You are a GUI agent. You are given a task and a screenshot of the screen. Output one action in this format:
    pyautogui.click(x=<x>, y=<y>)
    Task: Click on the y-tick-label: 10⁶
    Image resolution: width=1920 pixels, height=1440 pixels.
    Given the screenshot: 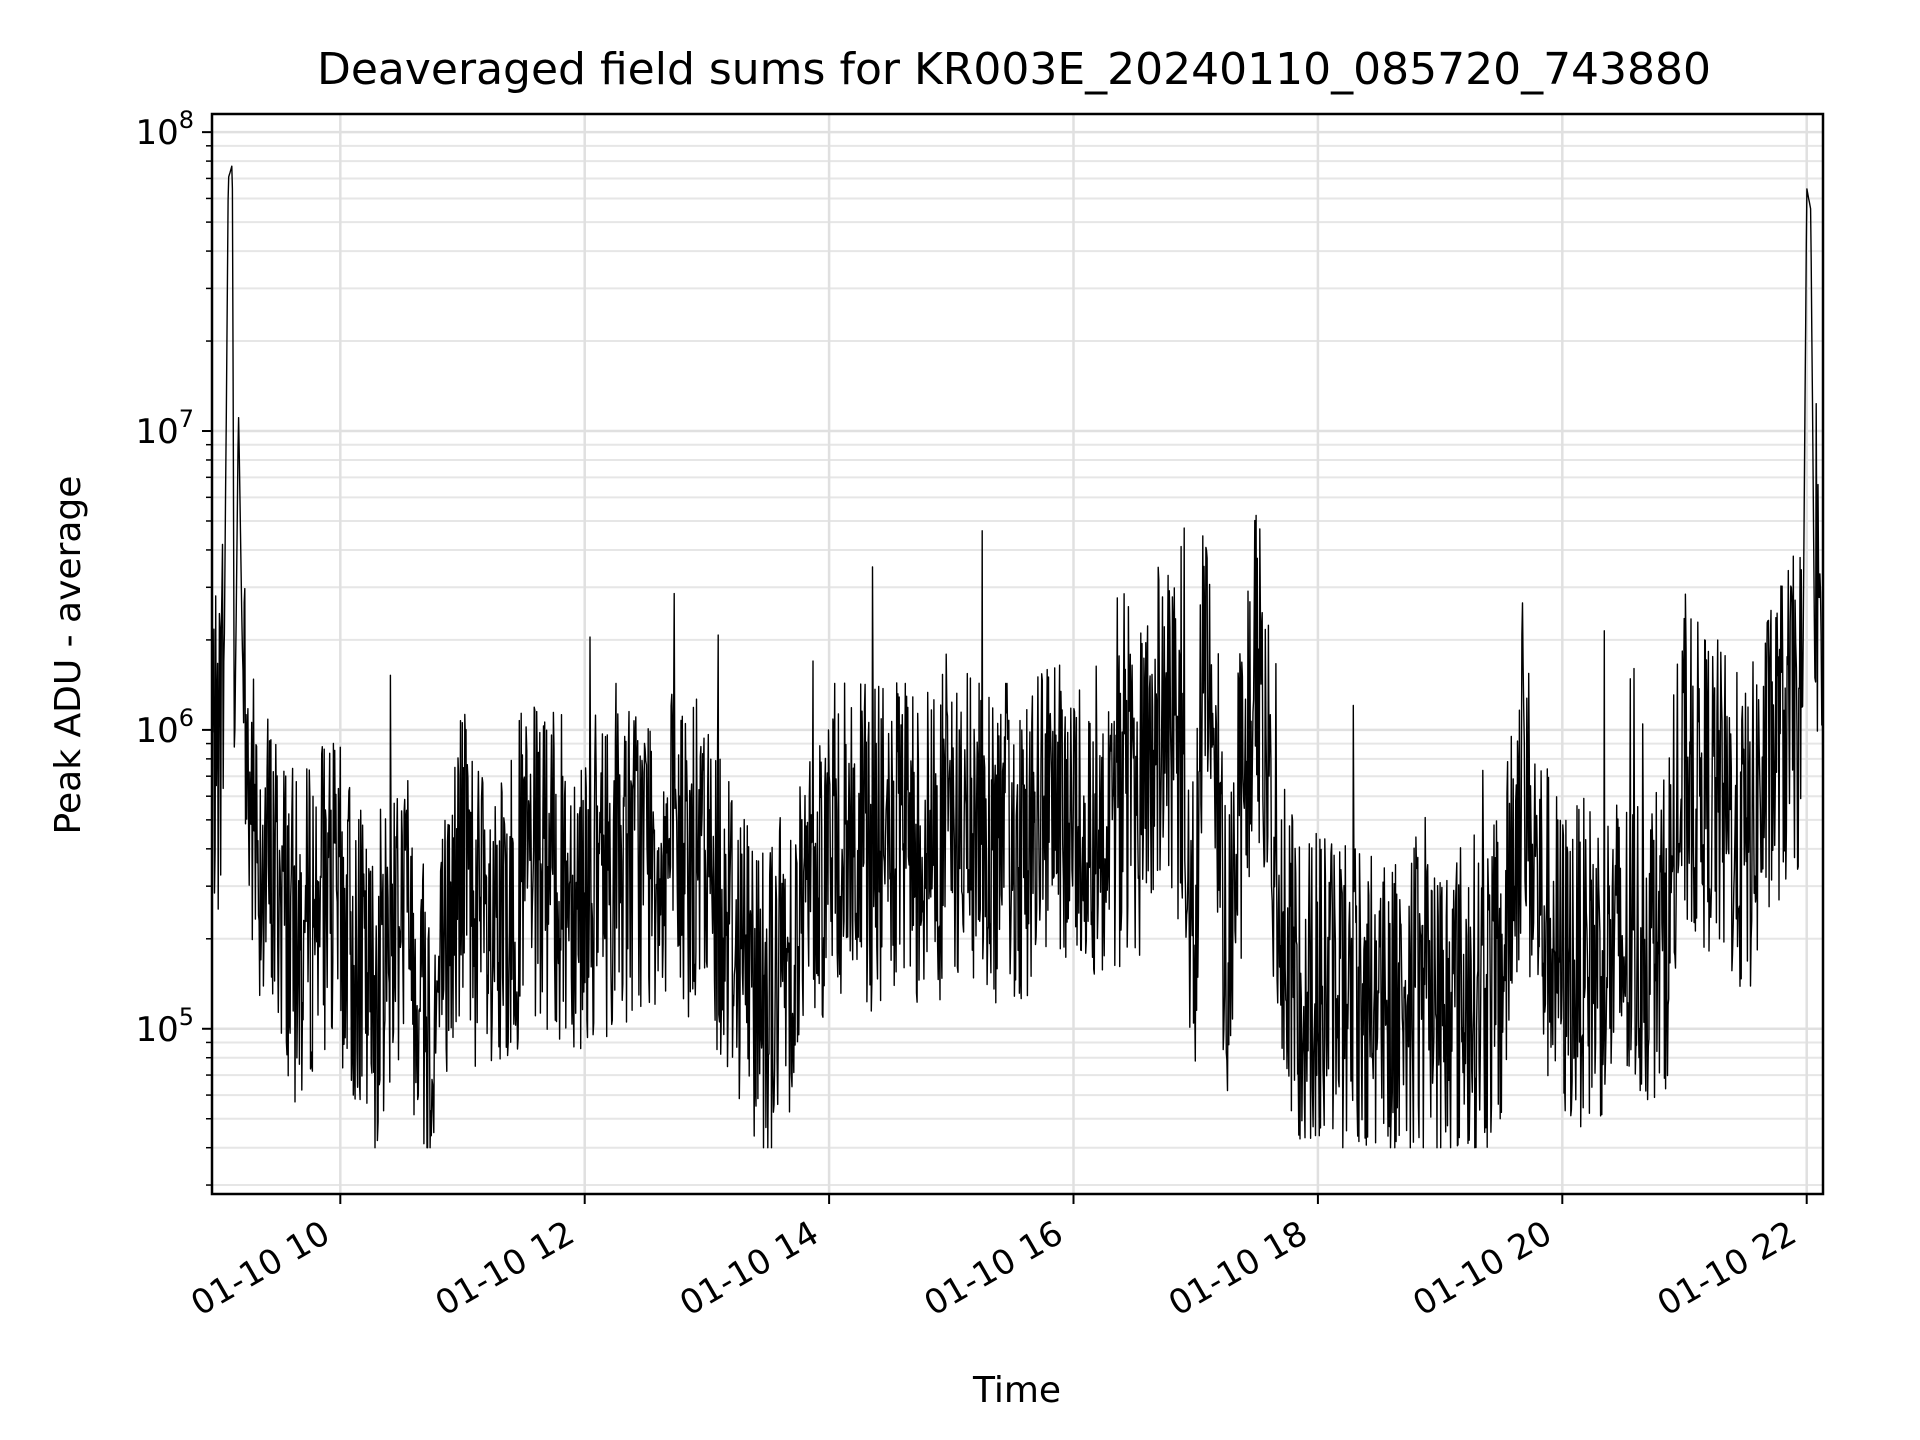 What is the action you would take?
    pyautogui.click(x=164, y=727)
    